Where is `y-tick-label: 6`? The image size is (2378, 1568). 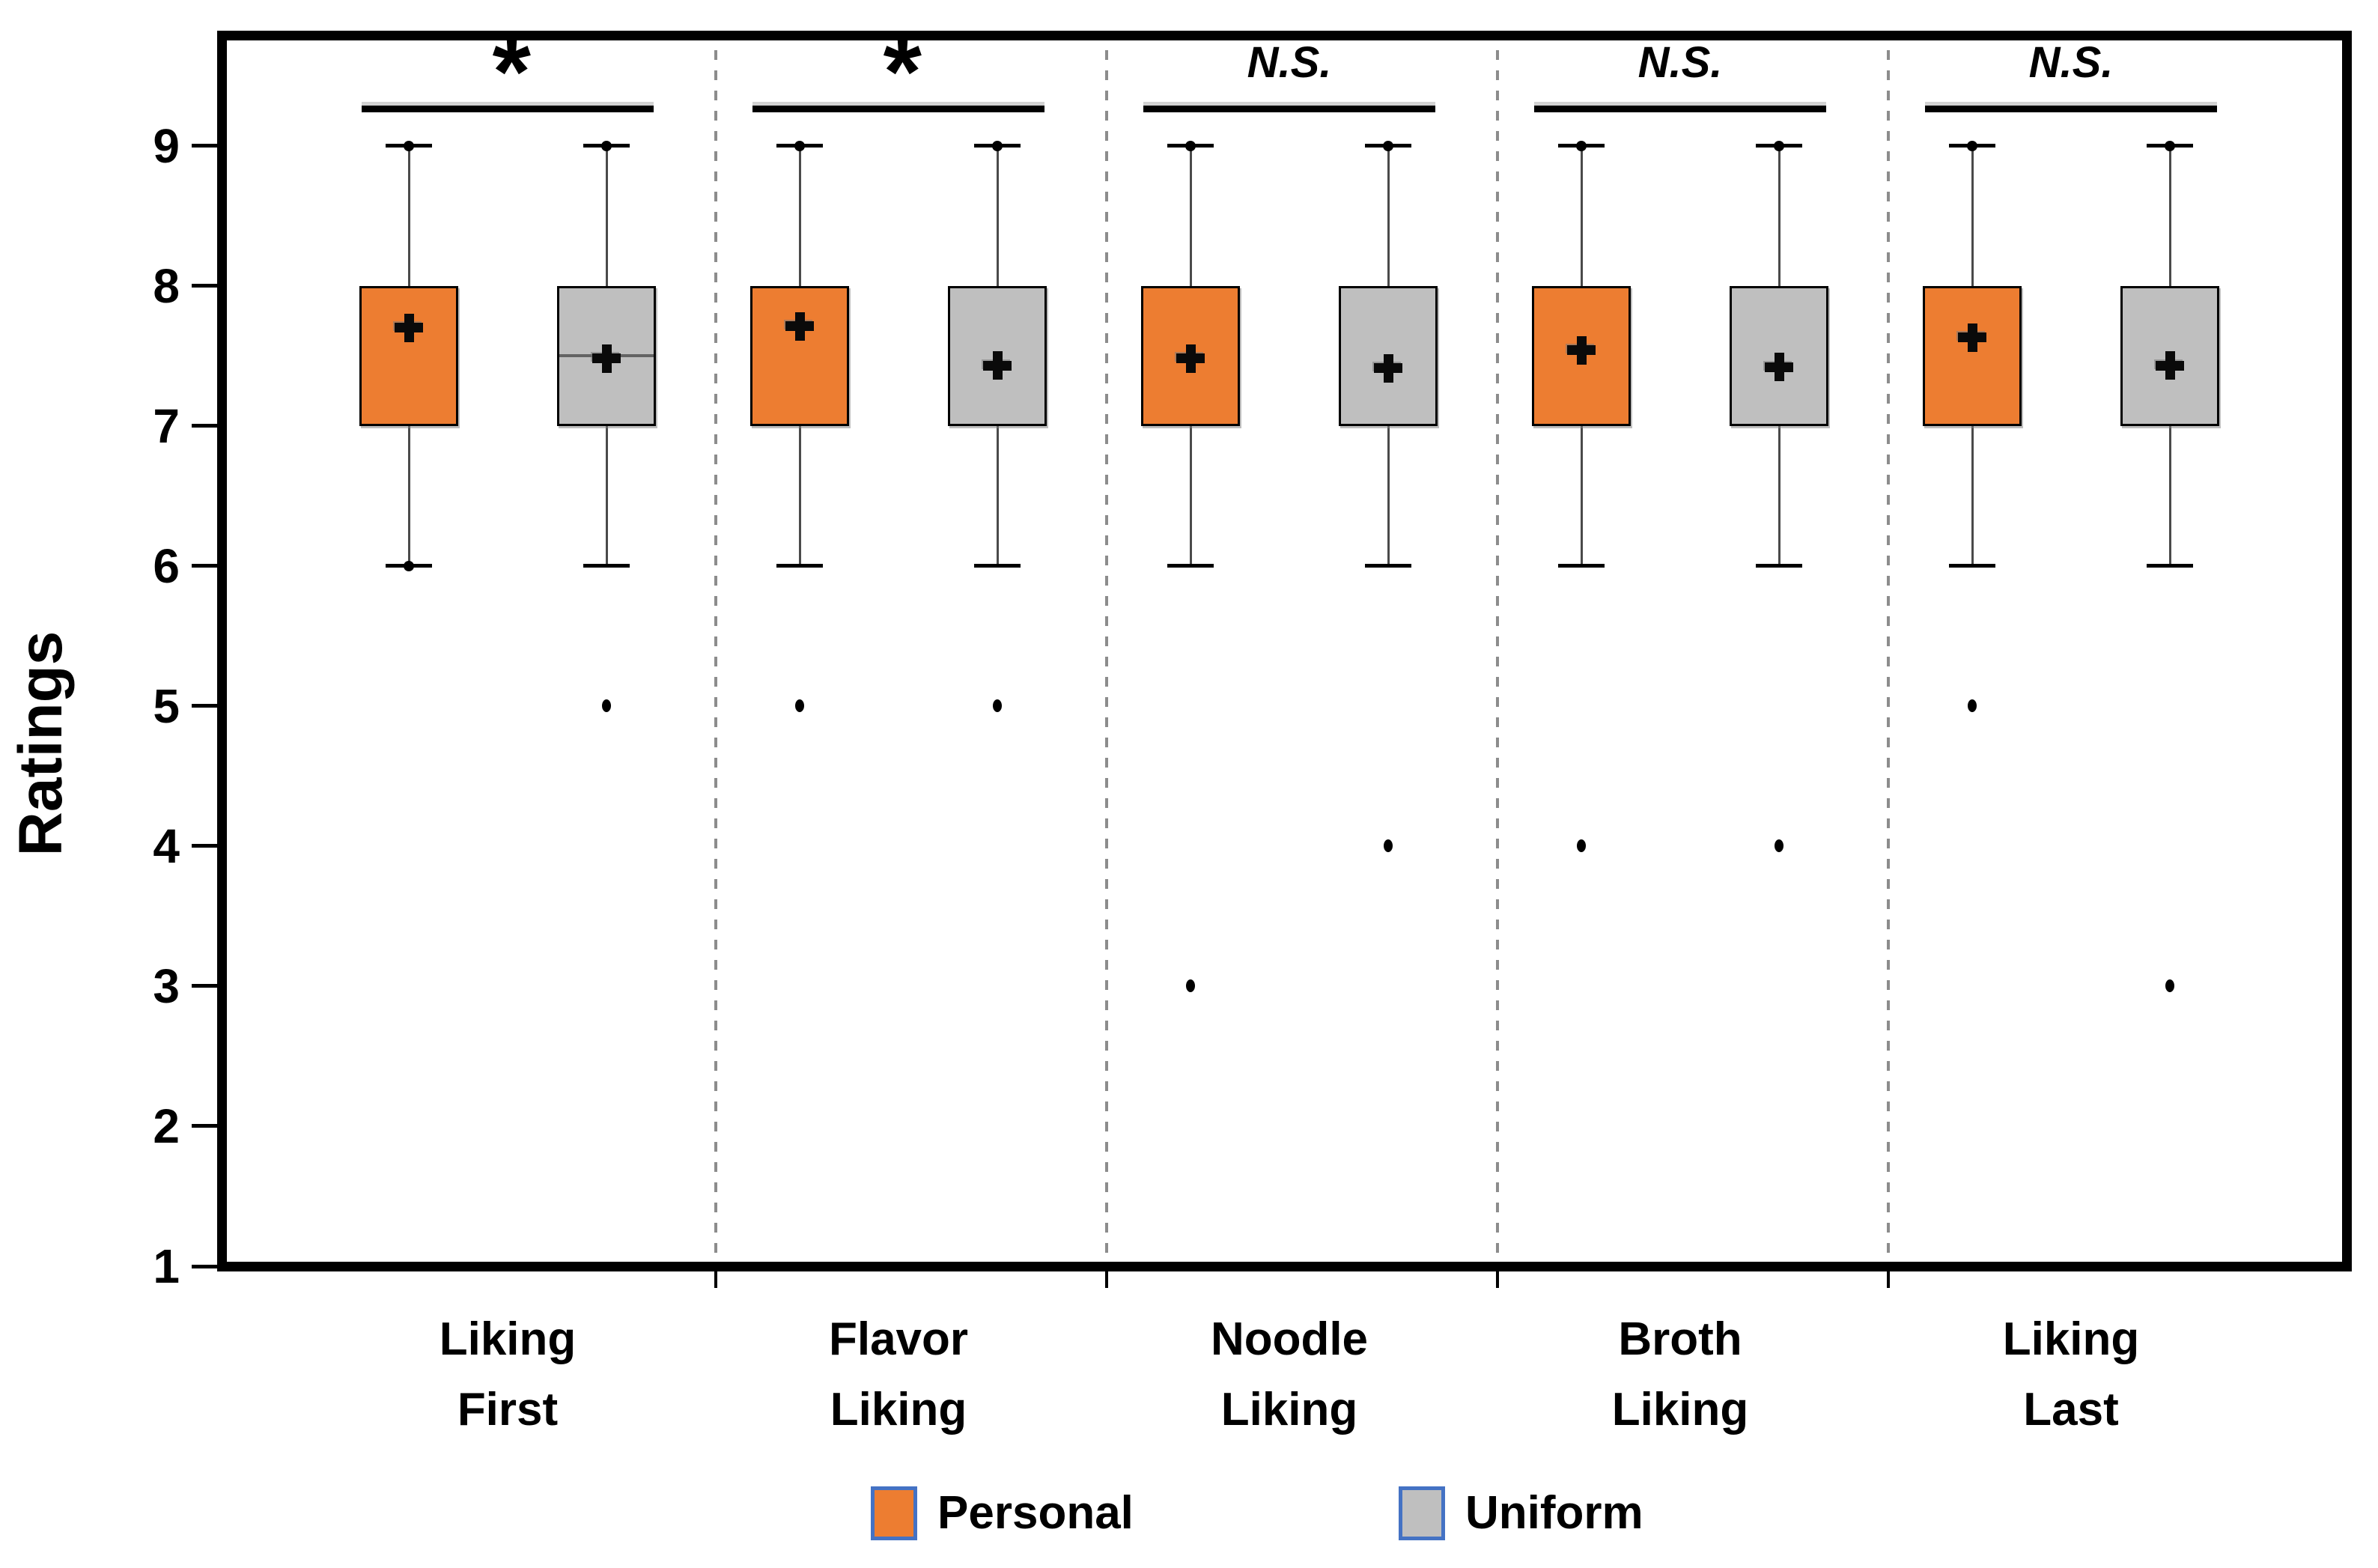 y-tick-label: 6 is located at coordinates (166, 565).